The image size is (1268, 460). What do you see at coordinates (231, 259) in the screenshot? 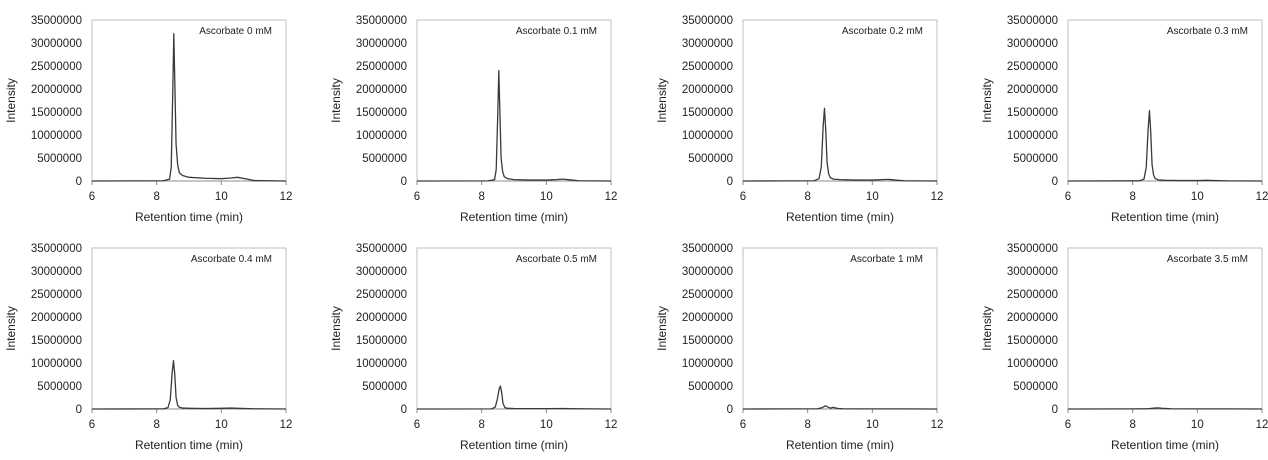
I see `condition-annotation: Ascorbate 0.4 mM` at bounding box center [231, 259].